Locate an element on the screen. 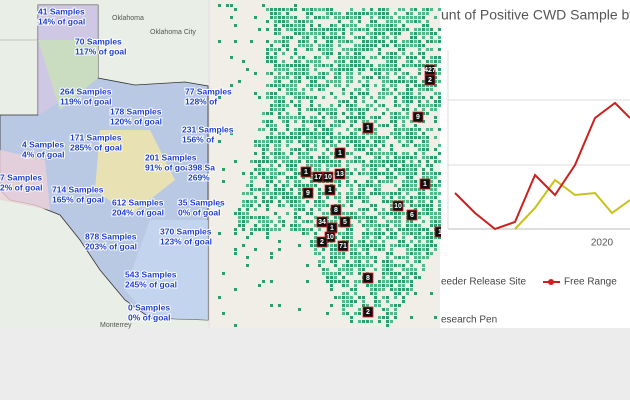 This screenshot has height=400, width=630. sample-label: 0% of goal is located at coordinates (149, 317).